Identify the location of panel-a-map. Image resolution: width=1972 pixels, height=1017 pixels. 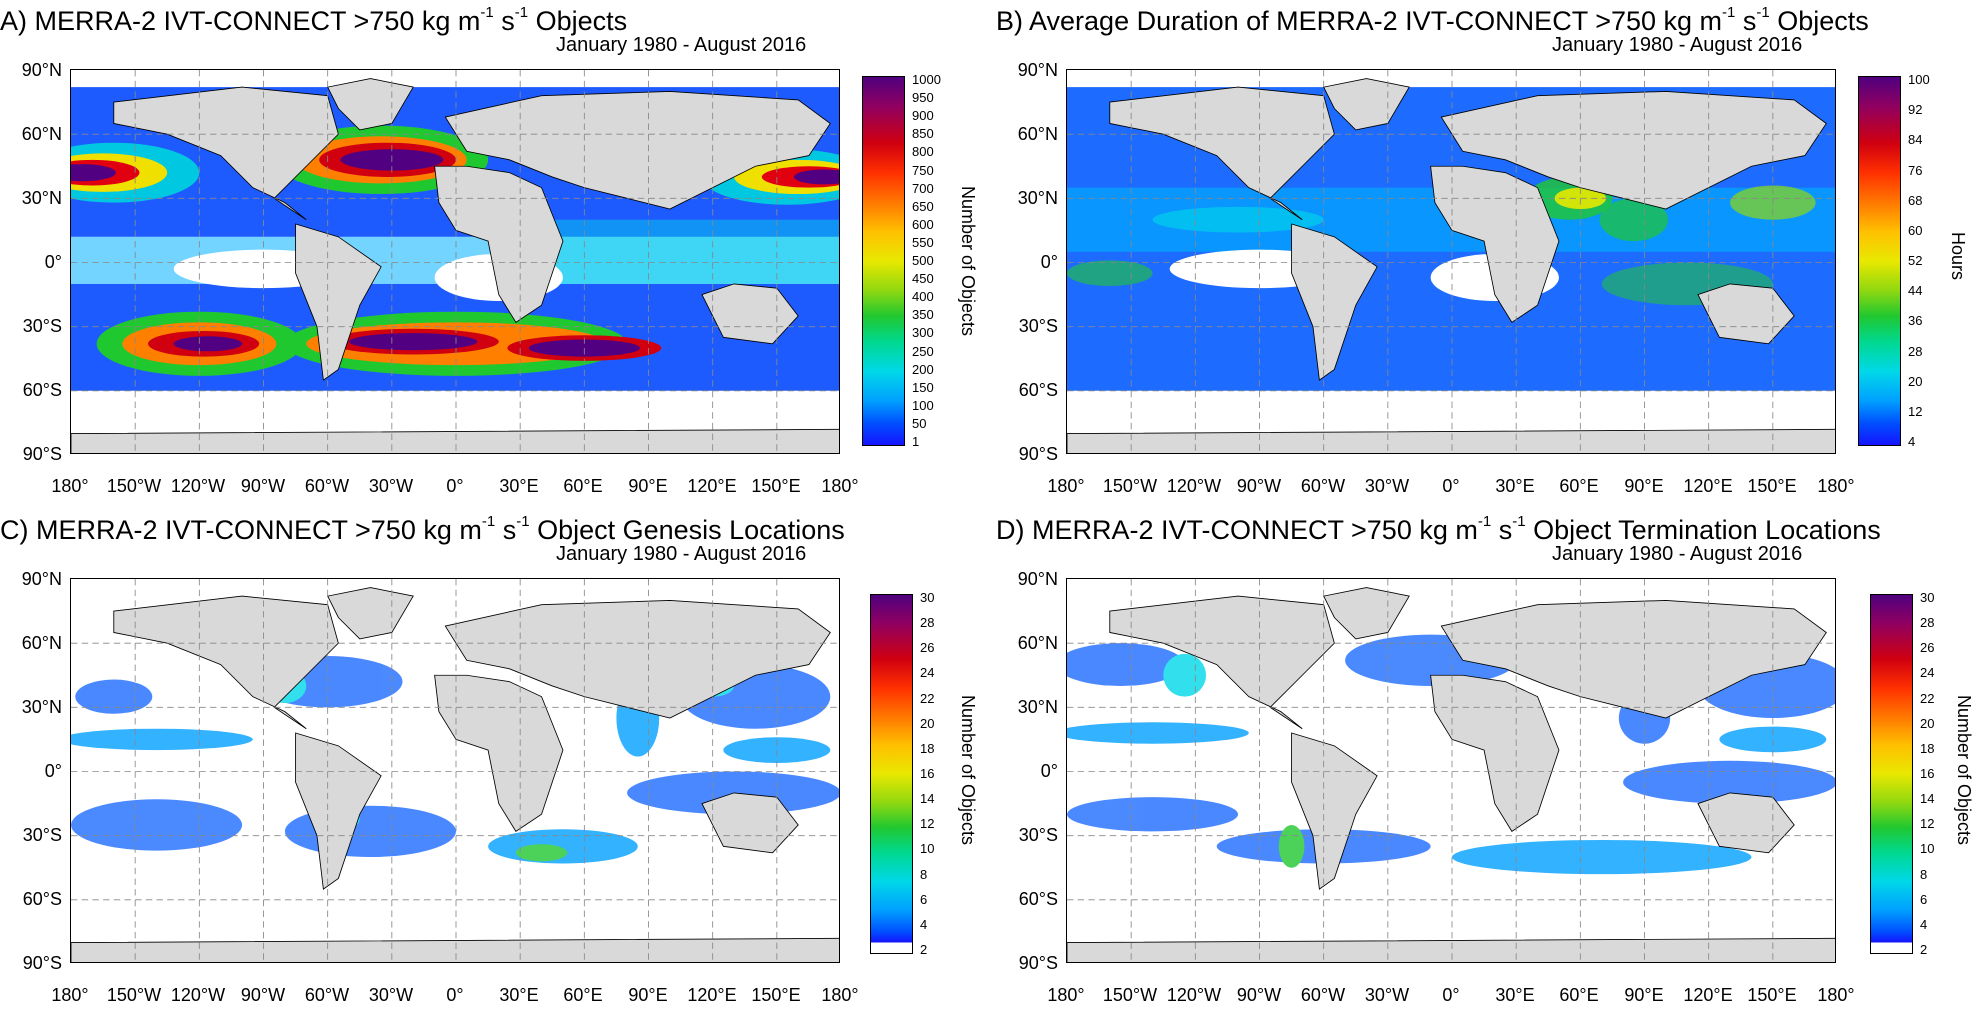
(455, 261).